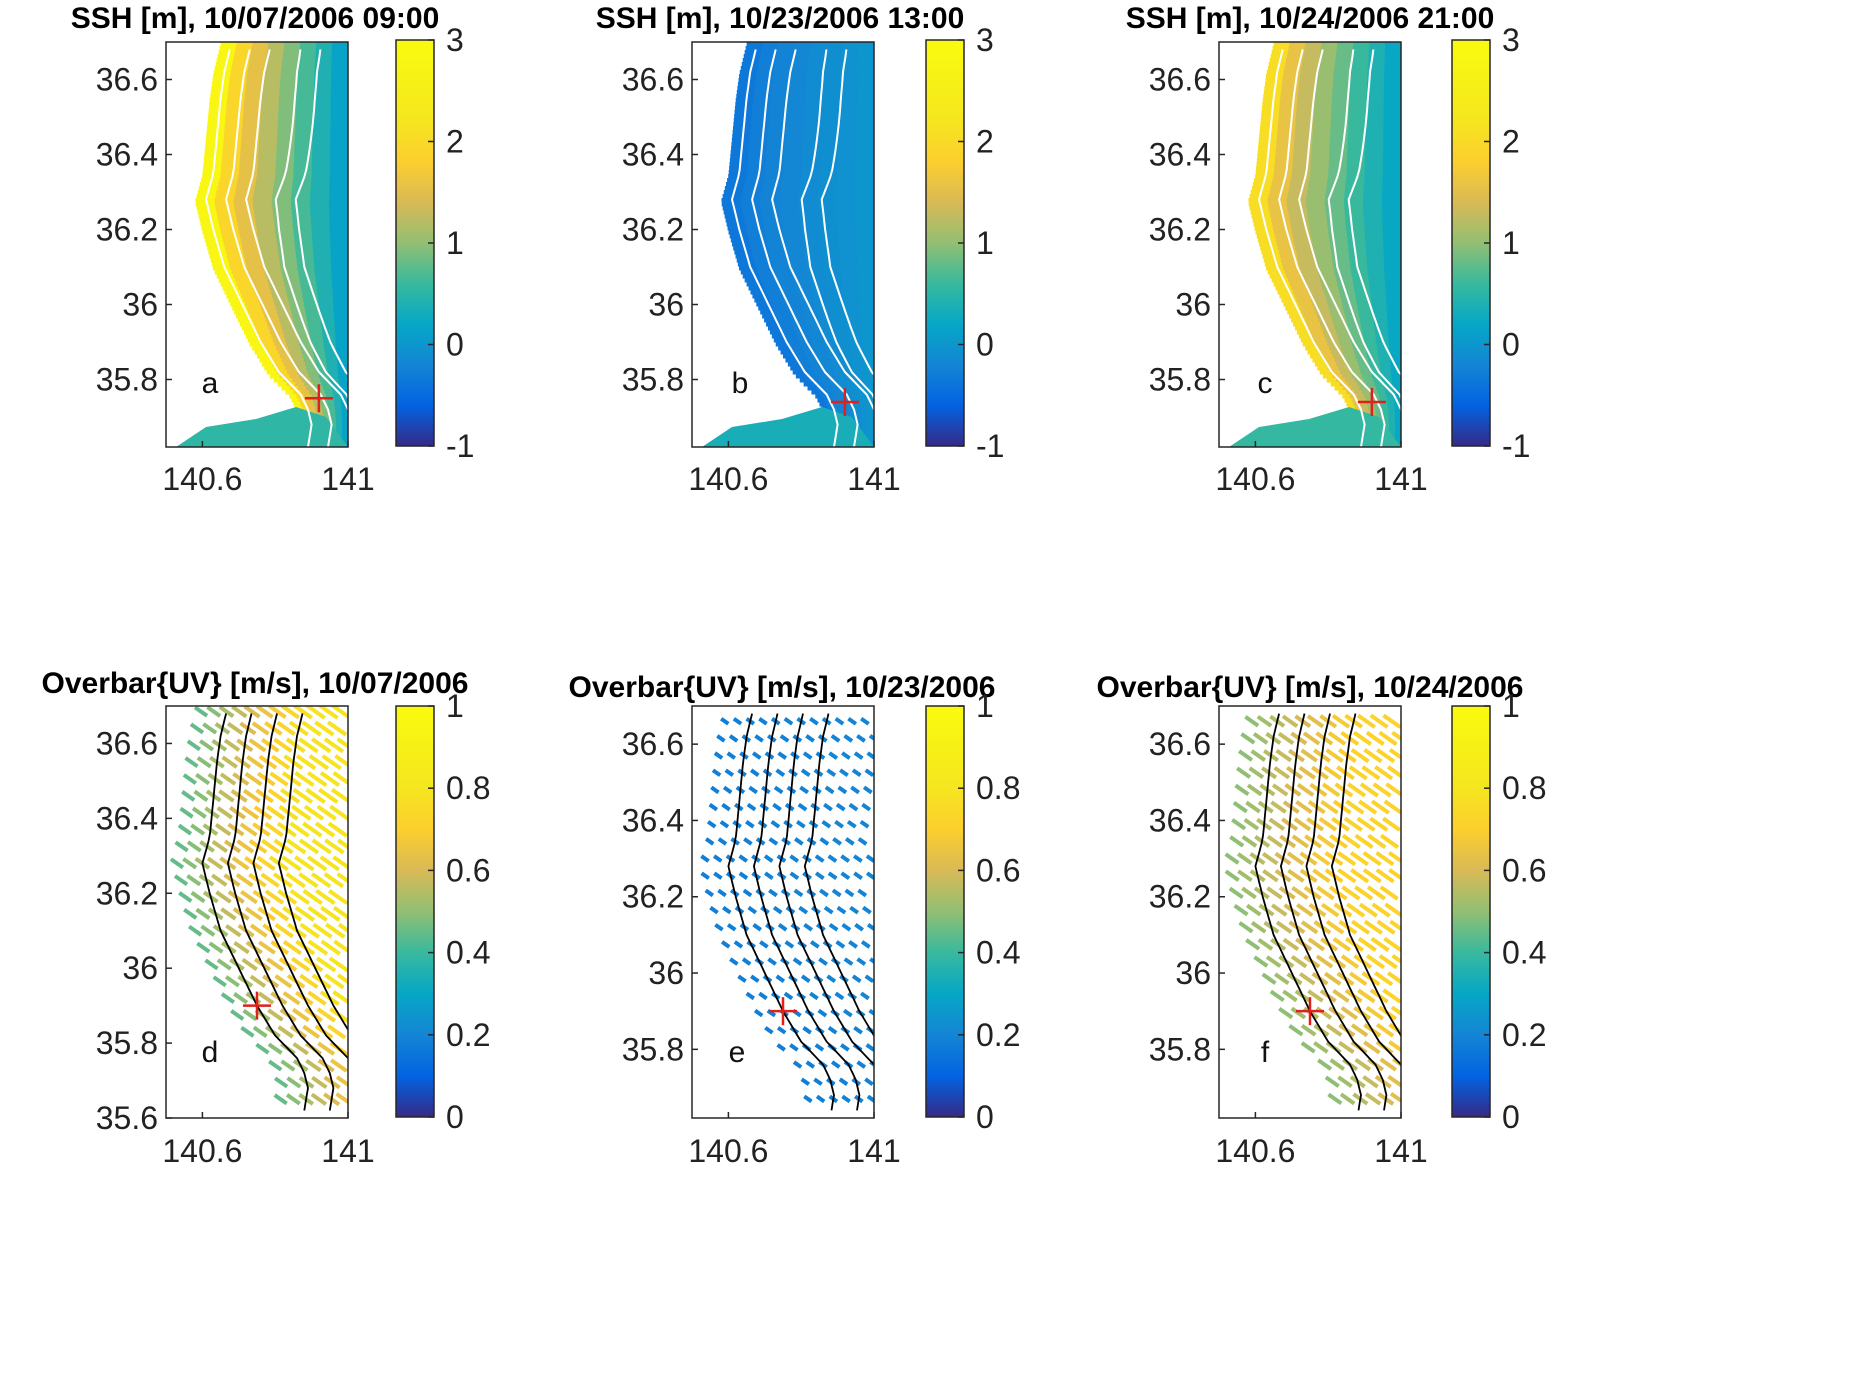 Image resolution: width=1850 pixels, height=1378 pixels. What do you see at coordinates (653, 380) in the screenshot?
I see `y-tick-label: 35.8` at bounding box center [653, 380].